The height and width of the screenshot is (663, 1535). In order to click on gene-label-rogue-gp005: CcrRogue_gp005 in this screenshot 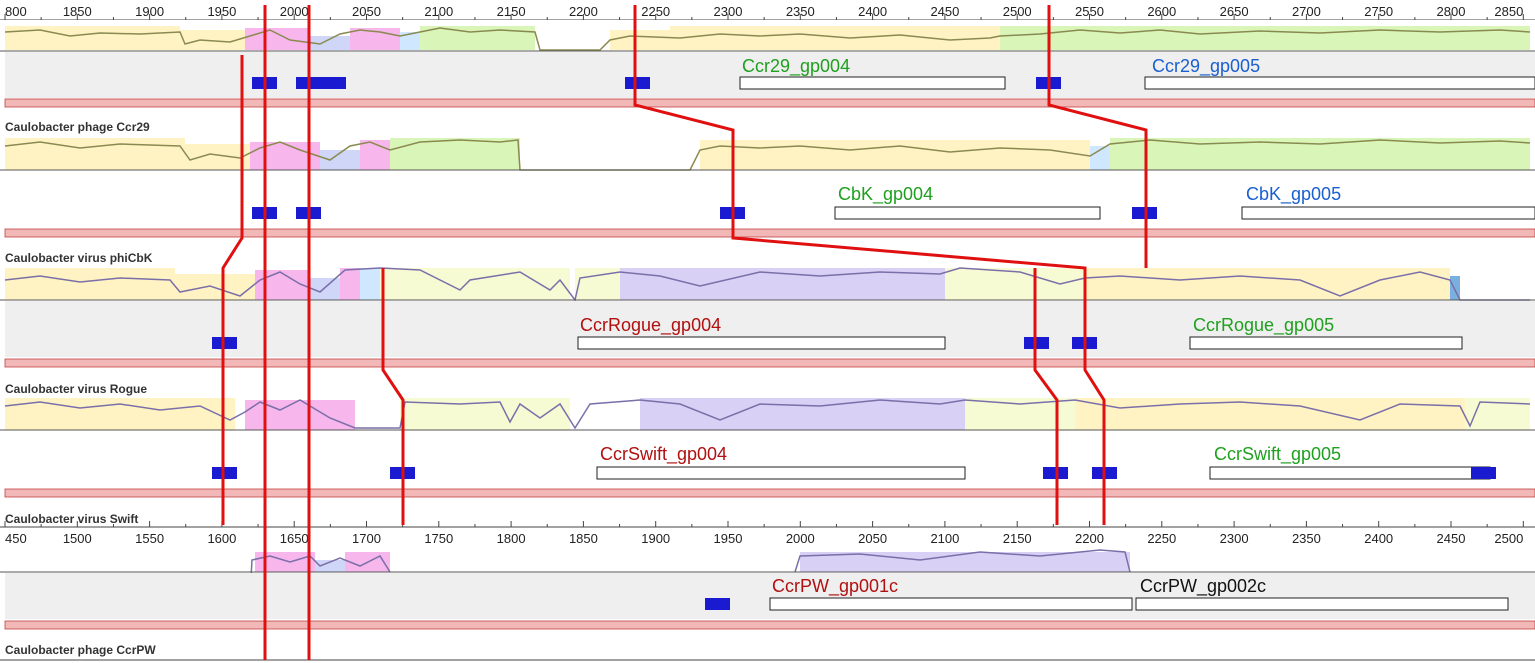, I will do `click(1263, 325)`.